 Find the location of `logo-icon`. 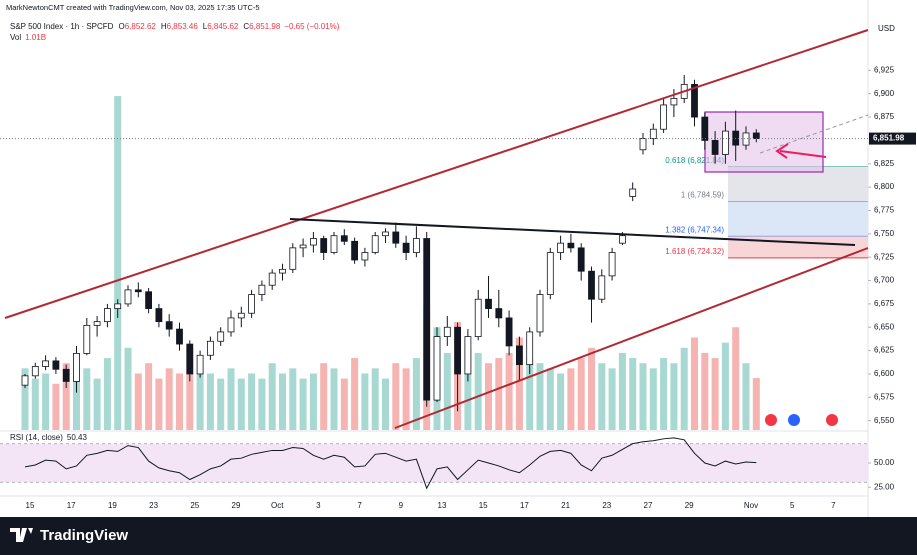

logo-icon is located at coordinates (21, 535).